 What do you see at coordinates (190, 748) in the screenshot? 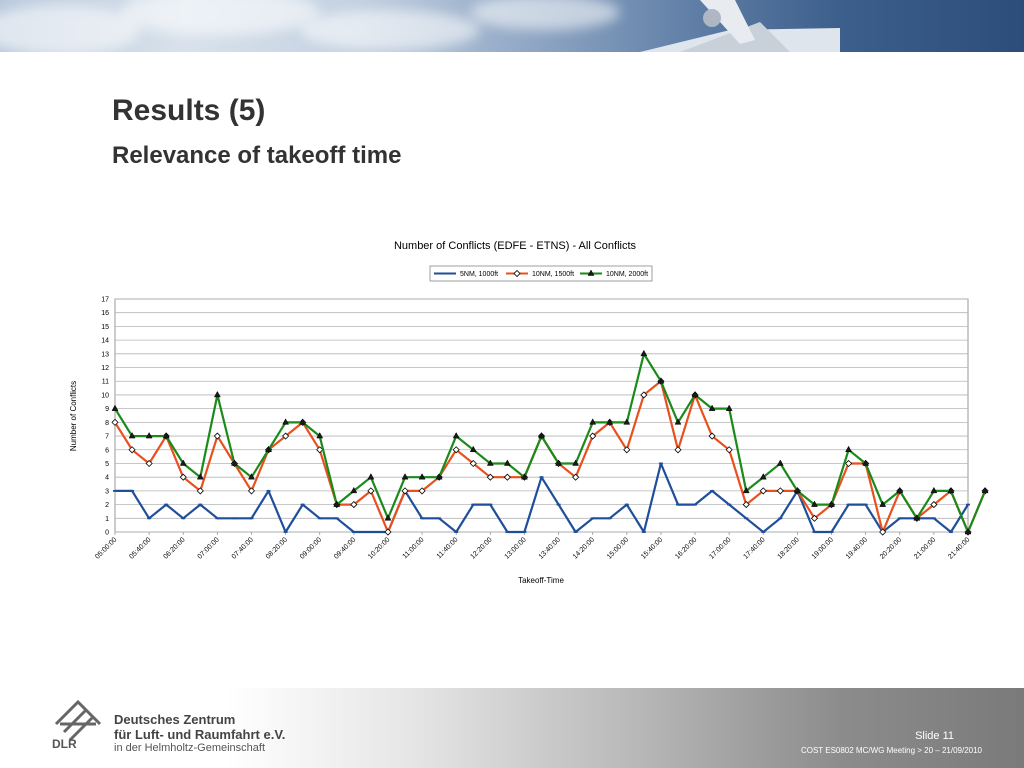
I see `org-name-line3: in der Helmholtz-Gemeinschaft` at bounding box center [190, 748].